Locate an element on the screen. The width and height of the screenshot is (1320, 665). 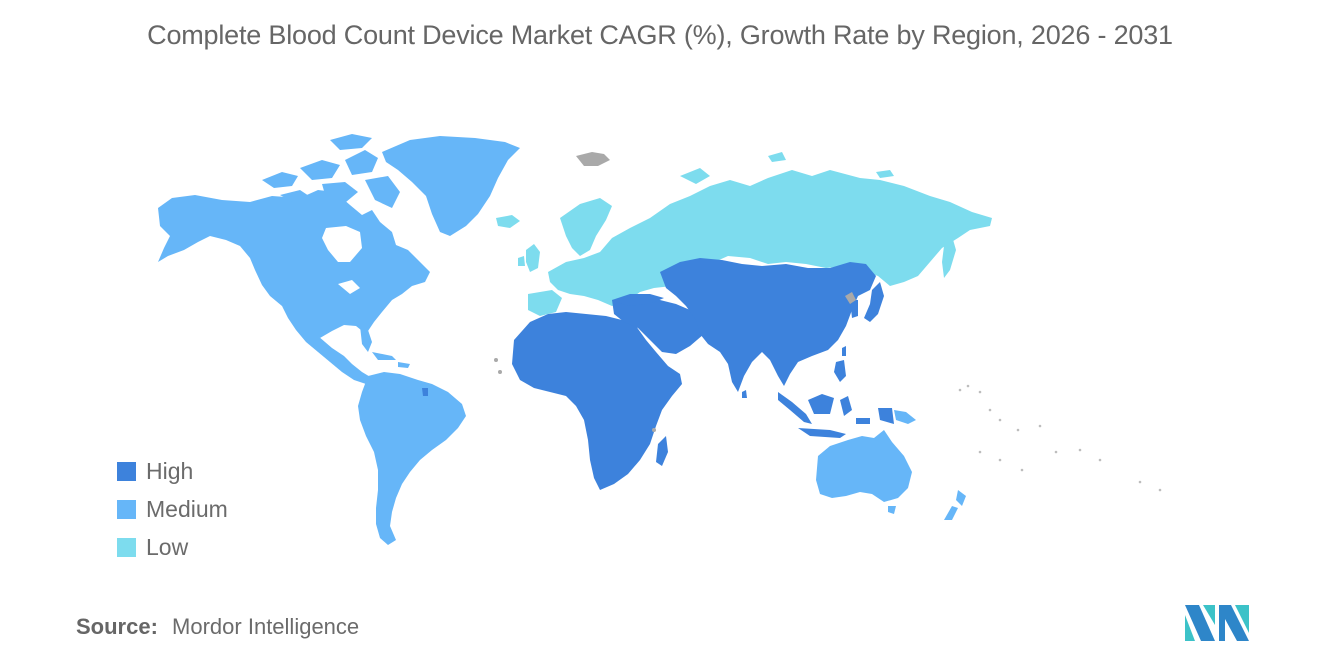
region-europe-russia is located at coordinates (744, 234).